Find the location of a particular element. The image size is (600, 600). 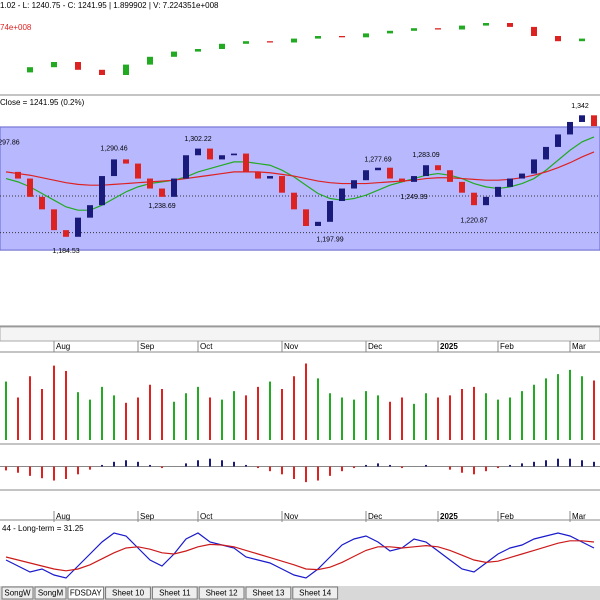

month-label: Aug is located at coordinates (63, 346).